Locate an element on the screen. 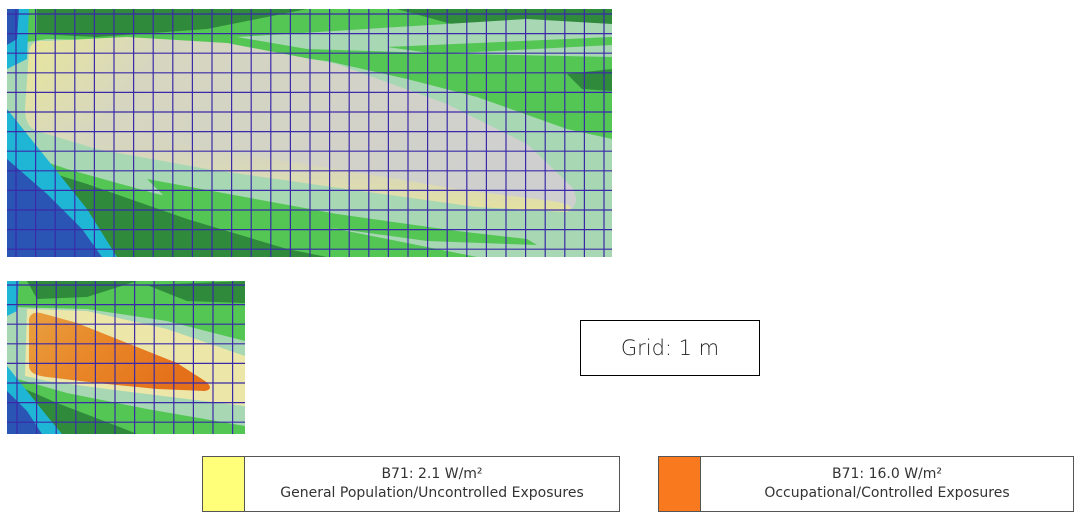 This screenshot has height=523, width=1080. grid-scale-note: Grid: 1 m is located at coordinates (670, 348).